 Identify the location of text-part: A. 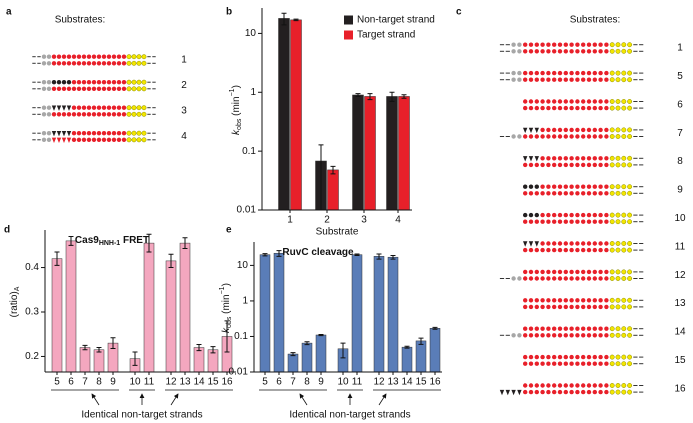
(17, 288).